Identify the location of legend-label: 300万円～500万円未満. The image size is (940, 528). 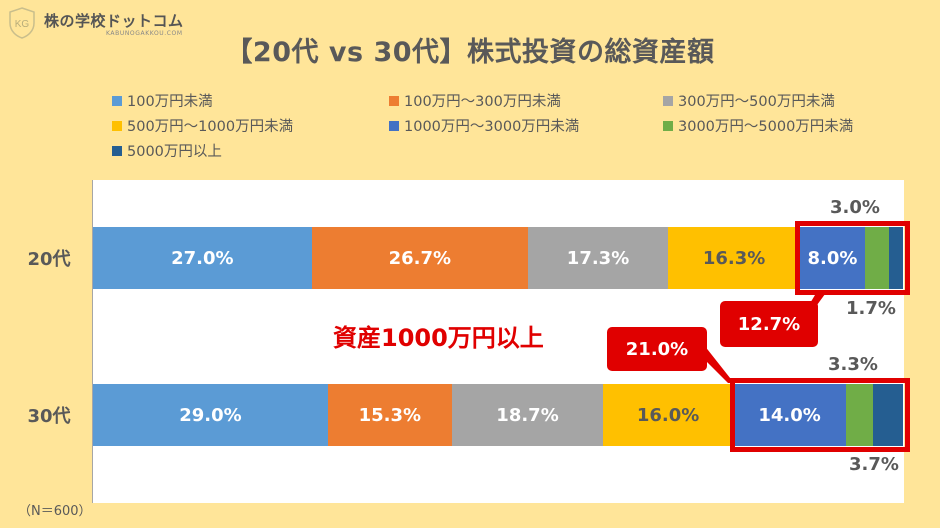
(756, 102).